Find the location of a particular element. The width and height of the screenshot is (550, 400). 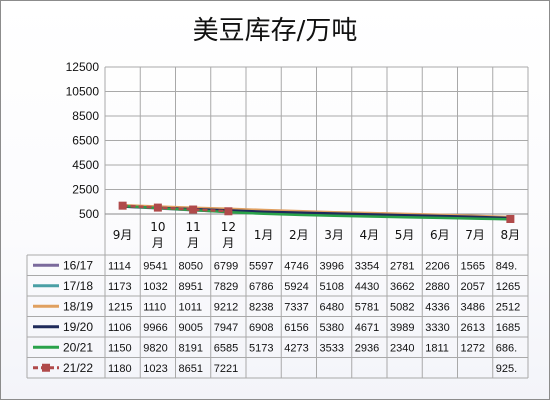

data-label: 8951 is located at coordinates (191, 287).